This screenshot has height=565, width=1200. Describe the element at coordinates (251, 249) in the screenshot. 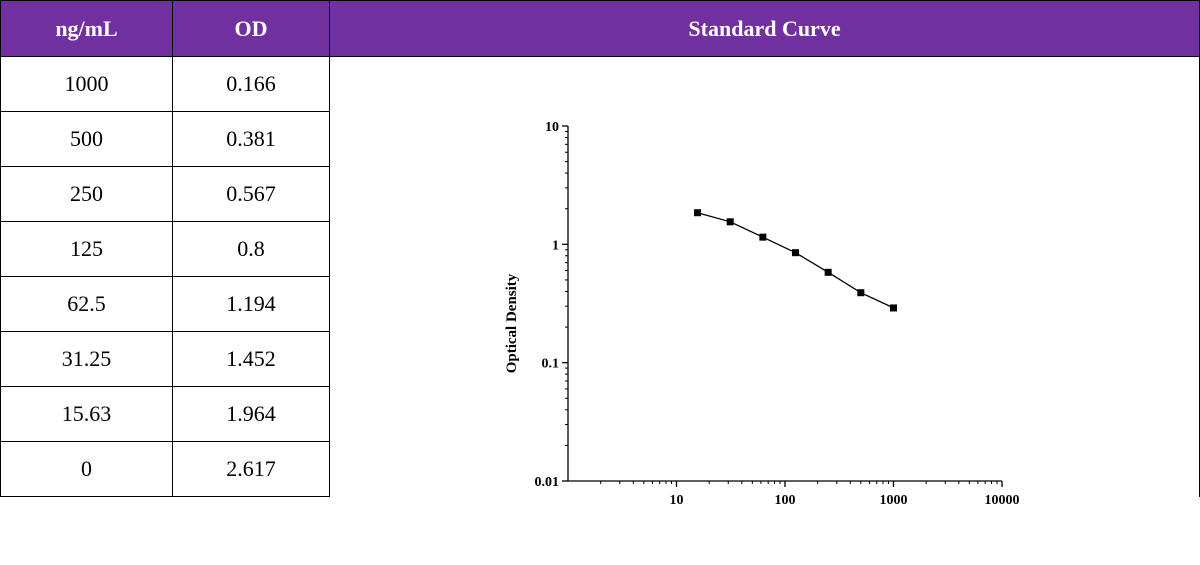

I see `cell-od: 0.8` at that location.